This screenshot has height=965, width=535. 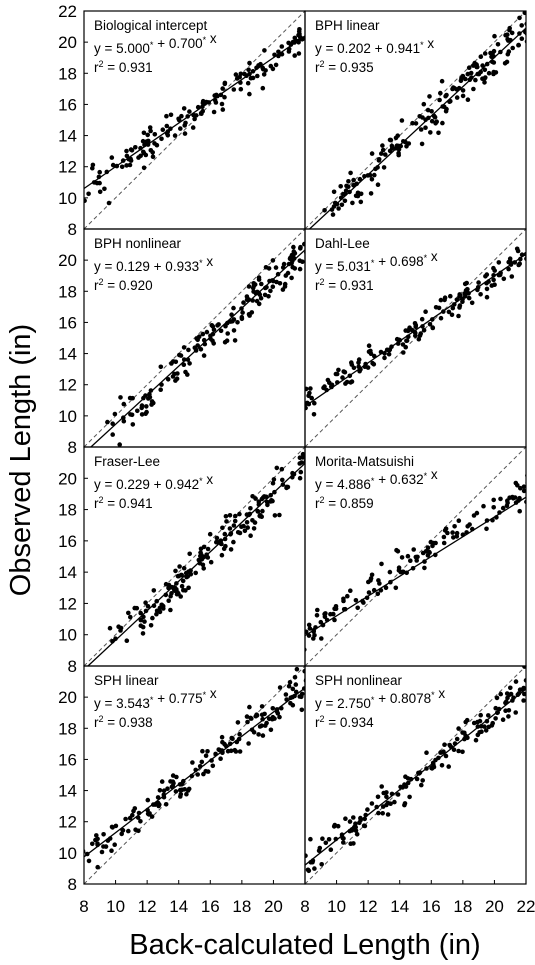 What do you see at coordinates (155, 698) in the screenshot?
I see `regression-equation: y = 3.543* + 0.775* x` at bounding box center [155, 698].